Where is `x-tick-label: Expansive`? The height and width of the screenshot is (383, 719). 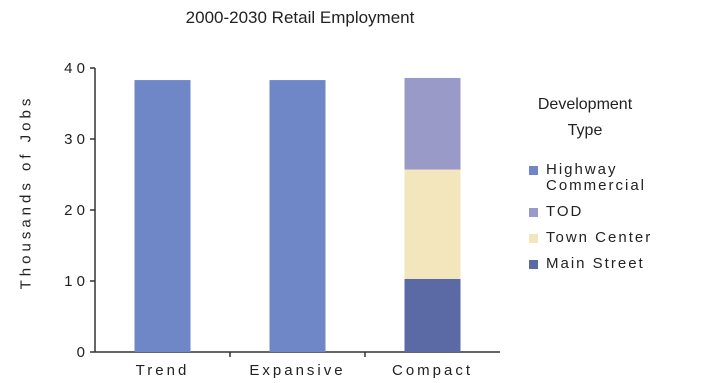 x-tick-label: Expansive is located at coordinates (297, 370).